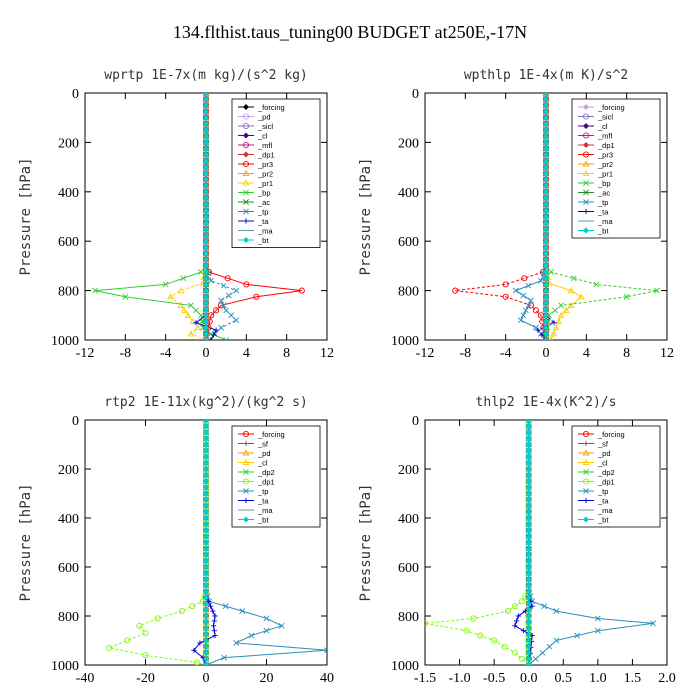 This screenshot has width=700, height=700. Describe the element at coordinates (459, 678) in the screenshot. I see `x-tick-label: -1.0` at that location.